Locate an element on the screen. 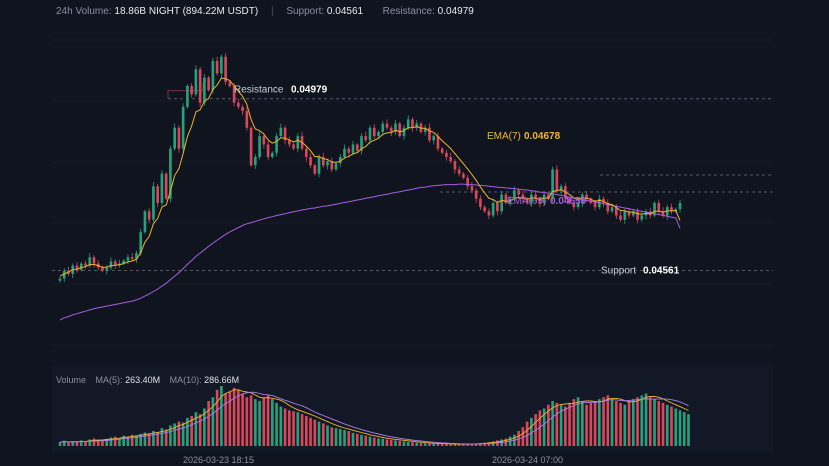 Image resolution: width=829 pixels, height=466 pixels. volume-ma10-series is located at coordinates (374, 418).